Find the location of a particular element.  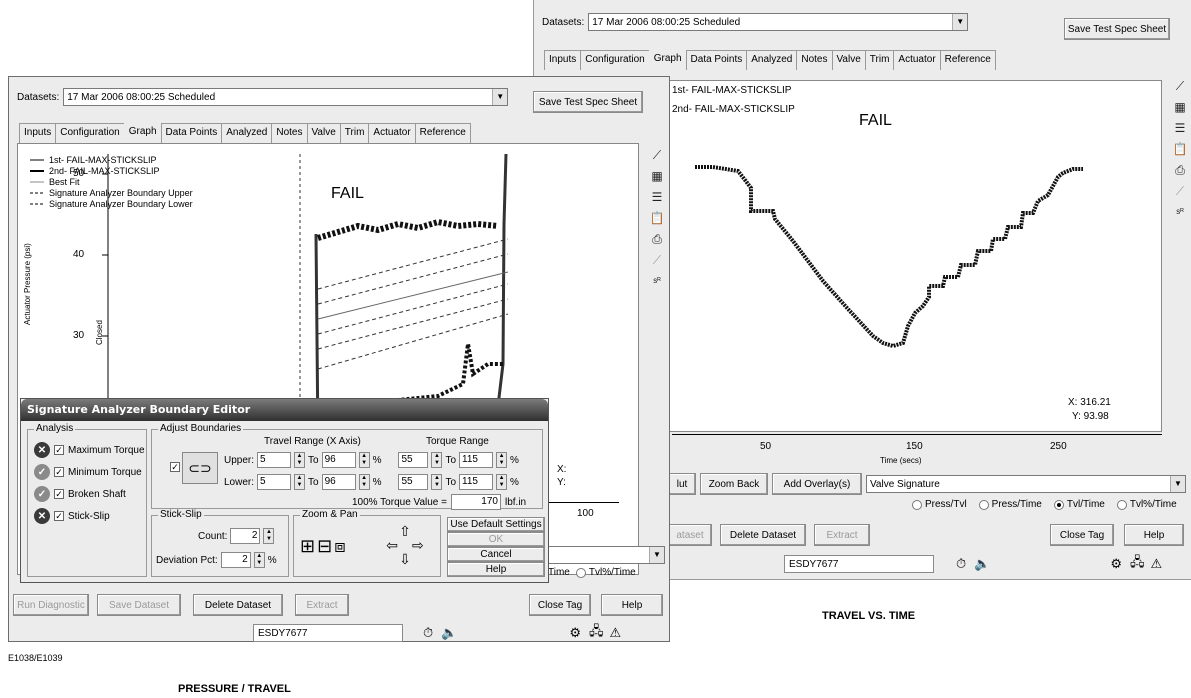

save-dataset-button: ataset is located at coordinates (690, 535).